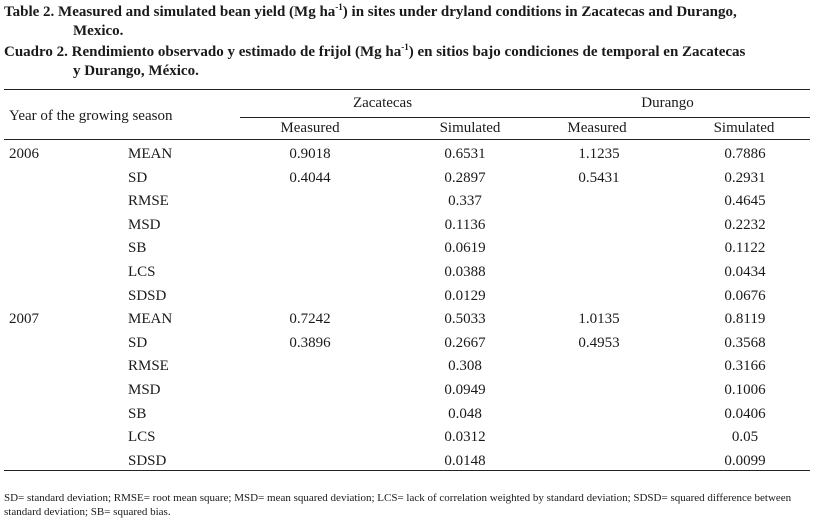  Describe the element at coordinates (745, 248) in the screenshot. I see `table-cell-d-sim: 0.1122` at that location.